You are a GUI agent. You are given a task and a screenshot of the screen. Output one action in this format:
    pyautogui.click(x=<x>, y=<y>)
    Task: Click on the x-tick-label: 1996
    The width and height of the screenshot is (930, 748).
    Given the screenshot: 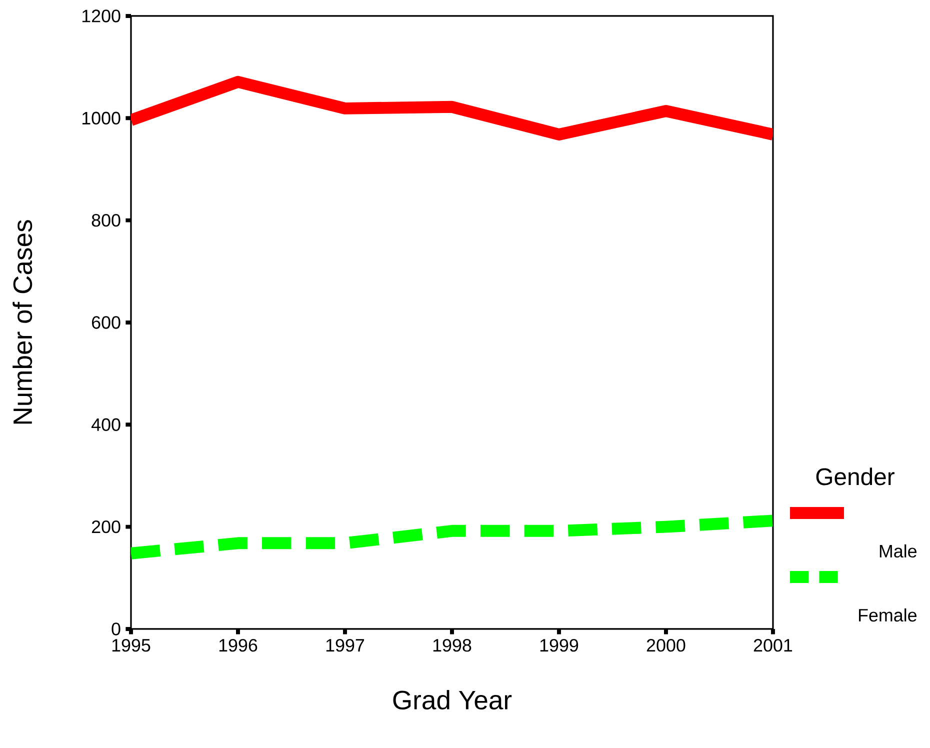 What is the action you would take?
    pyautogui.click(x=238, y=645)
    